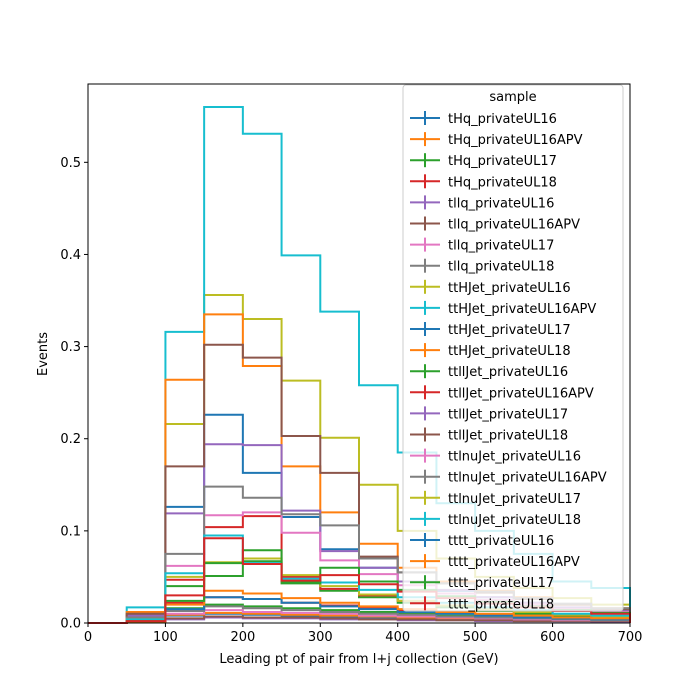 The height and width of the screenshot is (700, 700). What do you see at coordinates (501, 541) in the screenshot?
I see `legend-entry: tttt_privateUL16` at bounding box center [501, 541].